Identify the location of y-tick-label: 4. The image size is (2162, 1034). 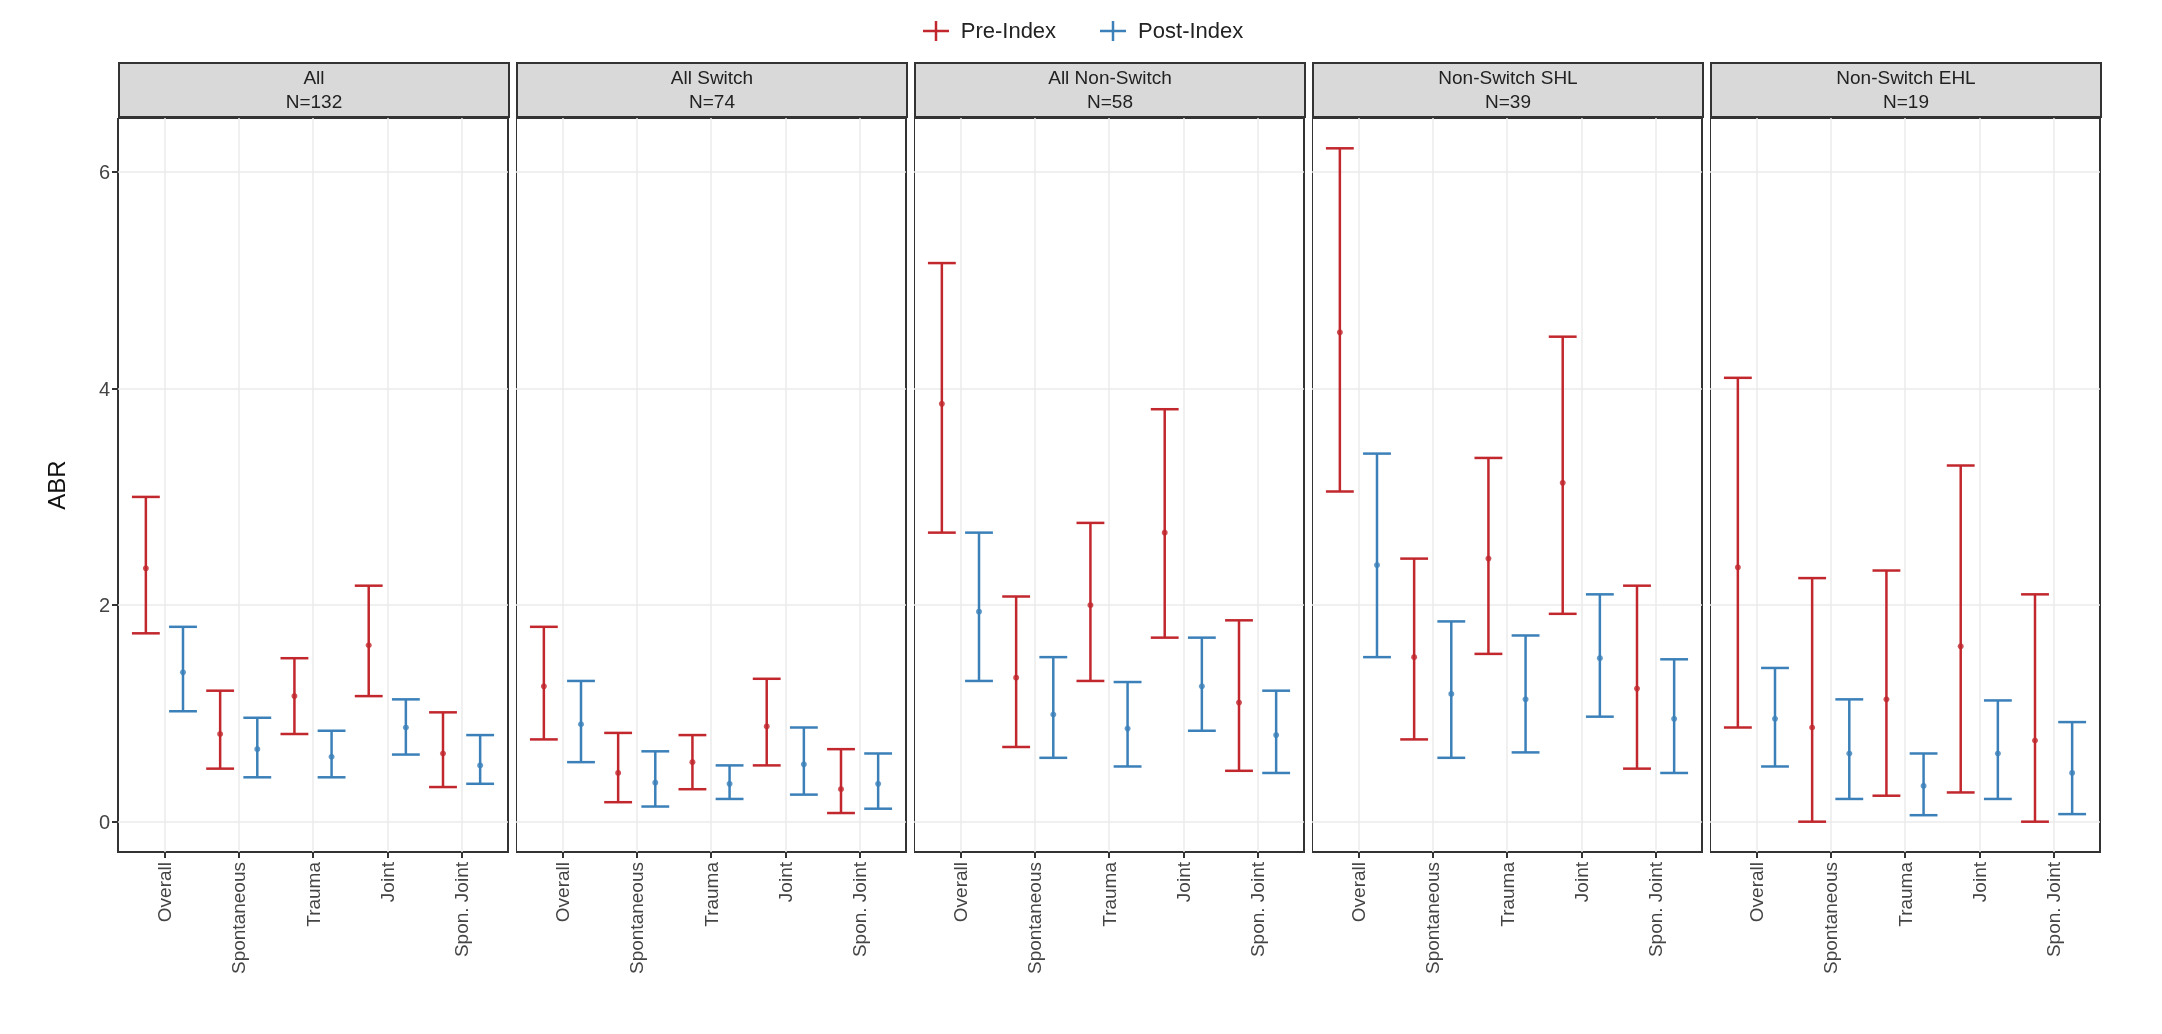
(104, 388).